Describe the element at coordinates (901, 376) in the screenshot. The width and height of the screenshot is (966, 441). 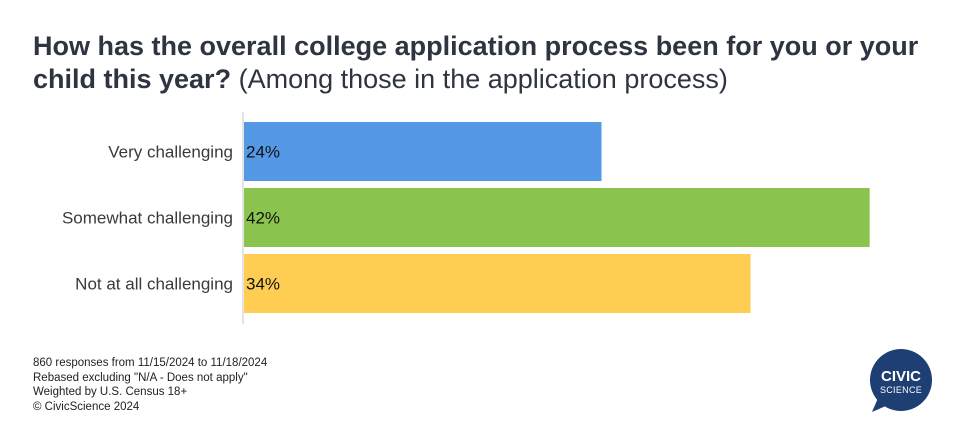
I see `logo-text-civic: CIVIC` at that location.